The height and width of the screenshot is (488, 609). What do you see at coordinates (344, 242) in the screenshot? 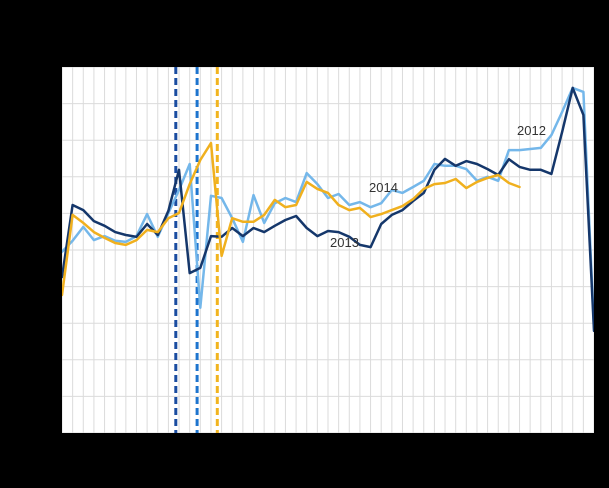
I see `series-label-2013: 2013` at bounding box center [344, 242].